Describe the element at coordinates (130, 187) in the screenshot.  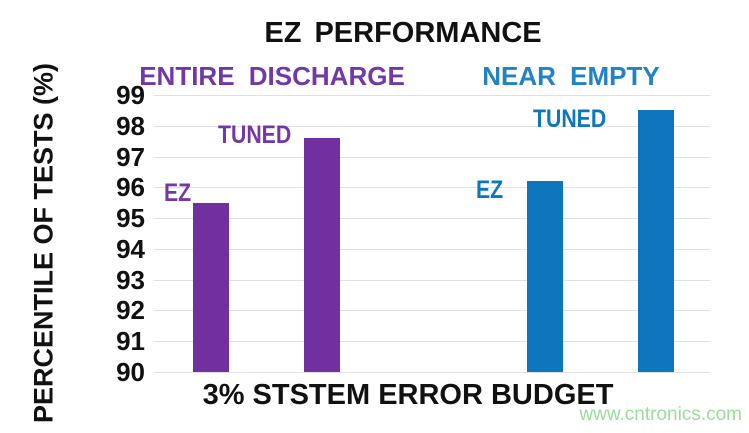
I see `y-tick-label-96: 96` at that location.